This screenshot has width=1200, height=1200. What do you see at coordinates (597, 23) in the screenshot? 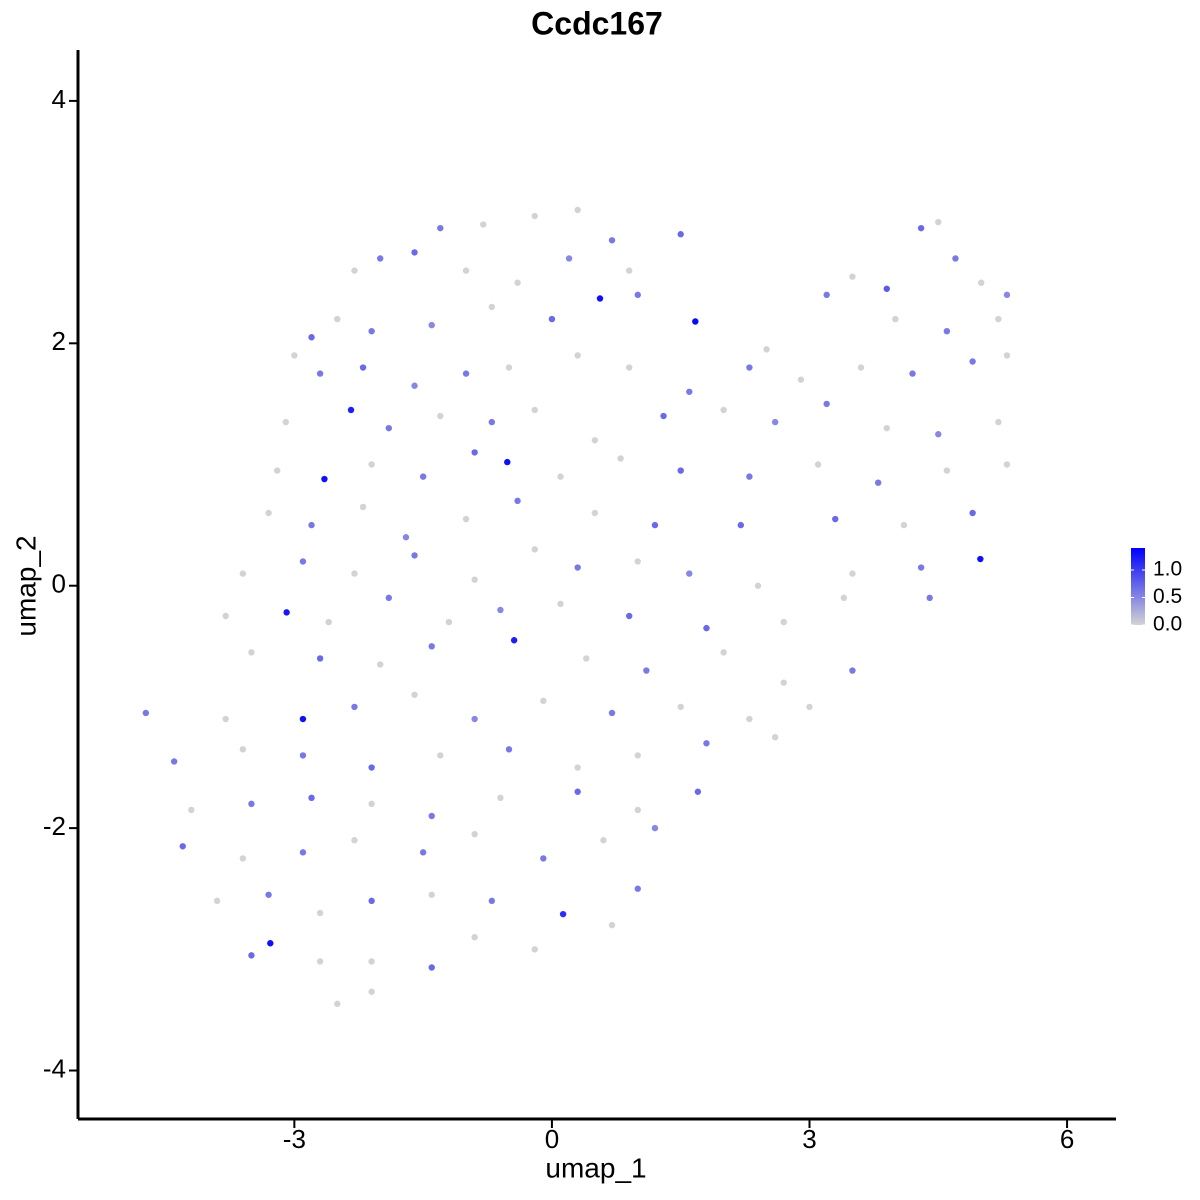
I see `chart-title: Ccdc167` at bounding box center [597, 23].